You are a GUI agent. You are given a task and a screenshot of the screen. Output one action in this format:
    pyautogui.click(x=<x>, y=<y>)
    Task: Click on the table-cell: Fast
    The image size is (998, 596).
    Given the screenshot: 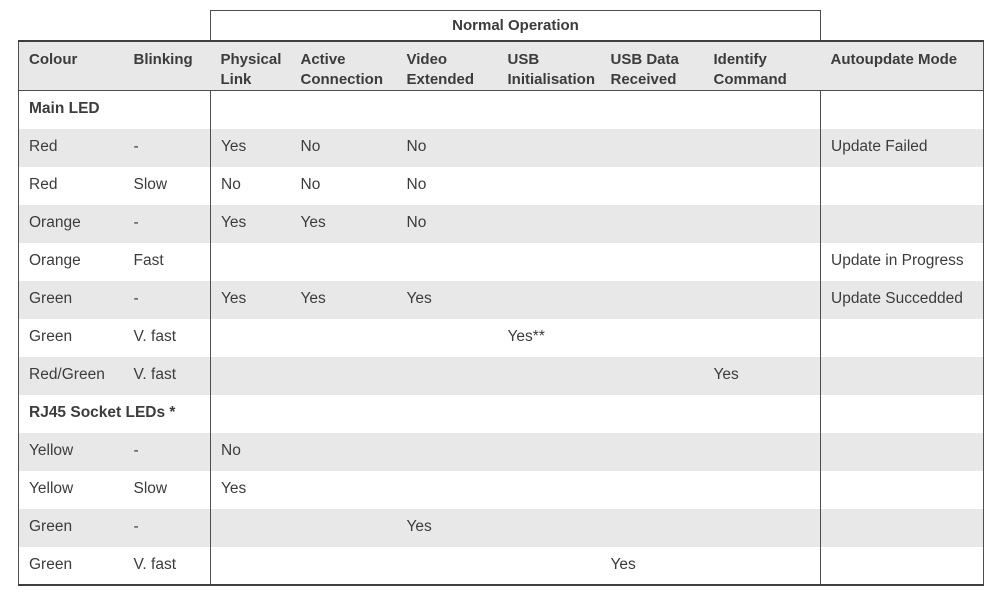 What is the action you would take?
    pyautogui.click(x=148, y=261)
    